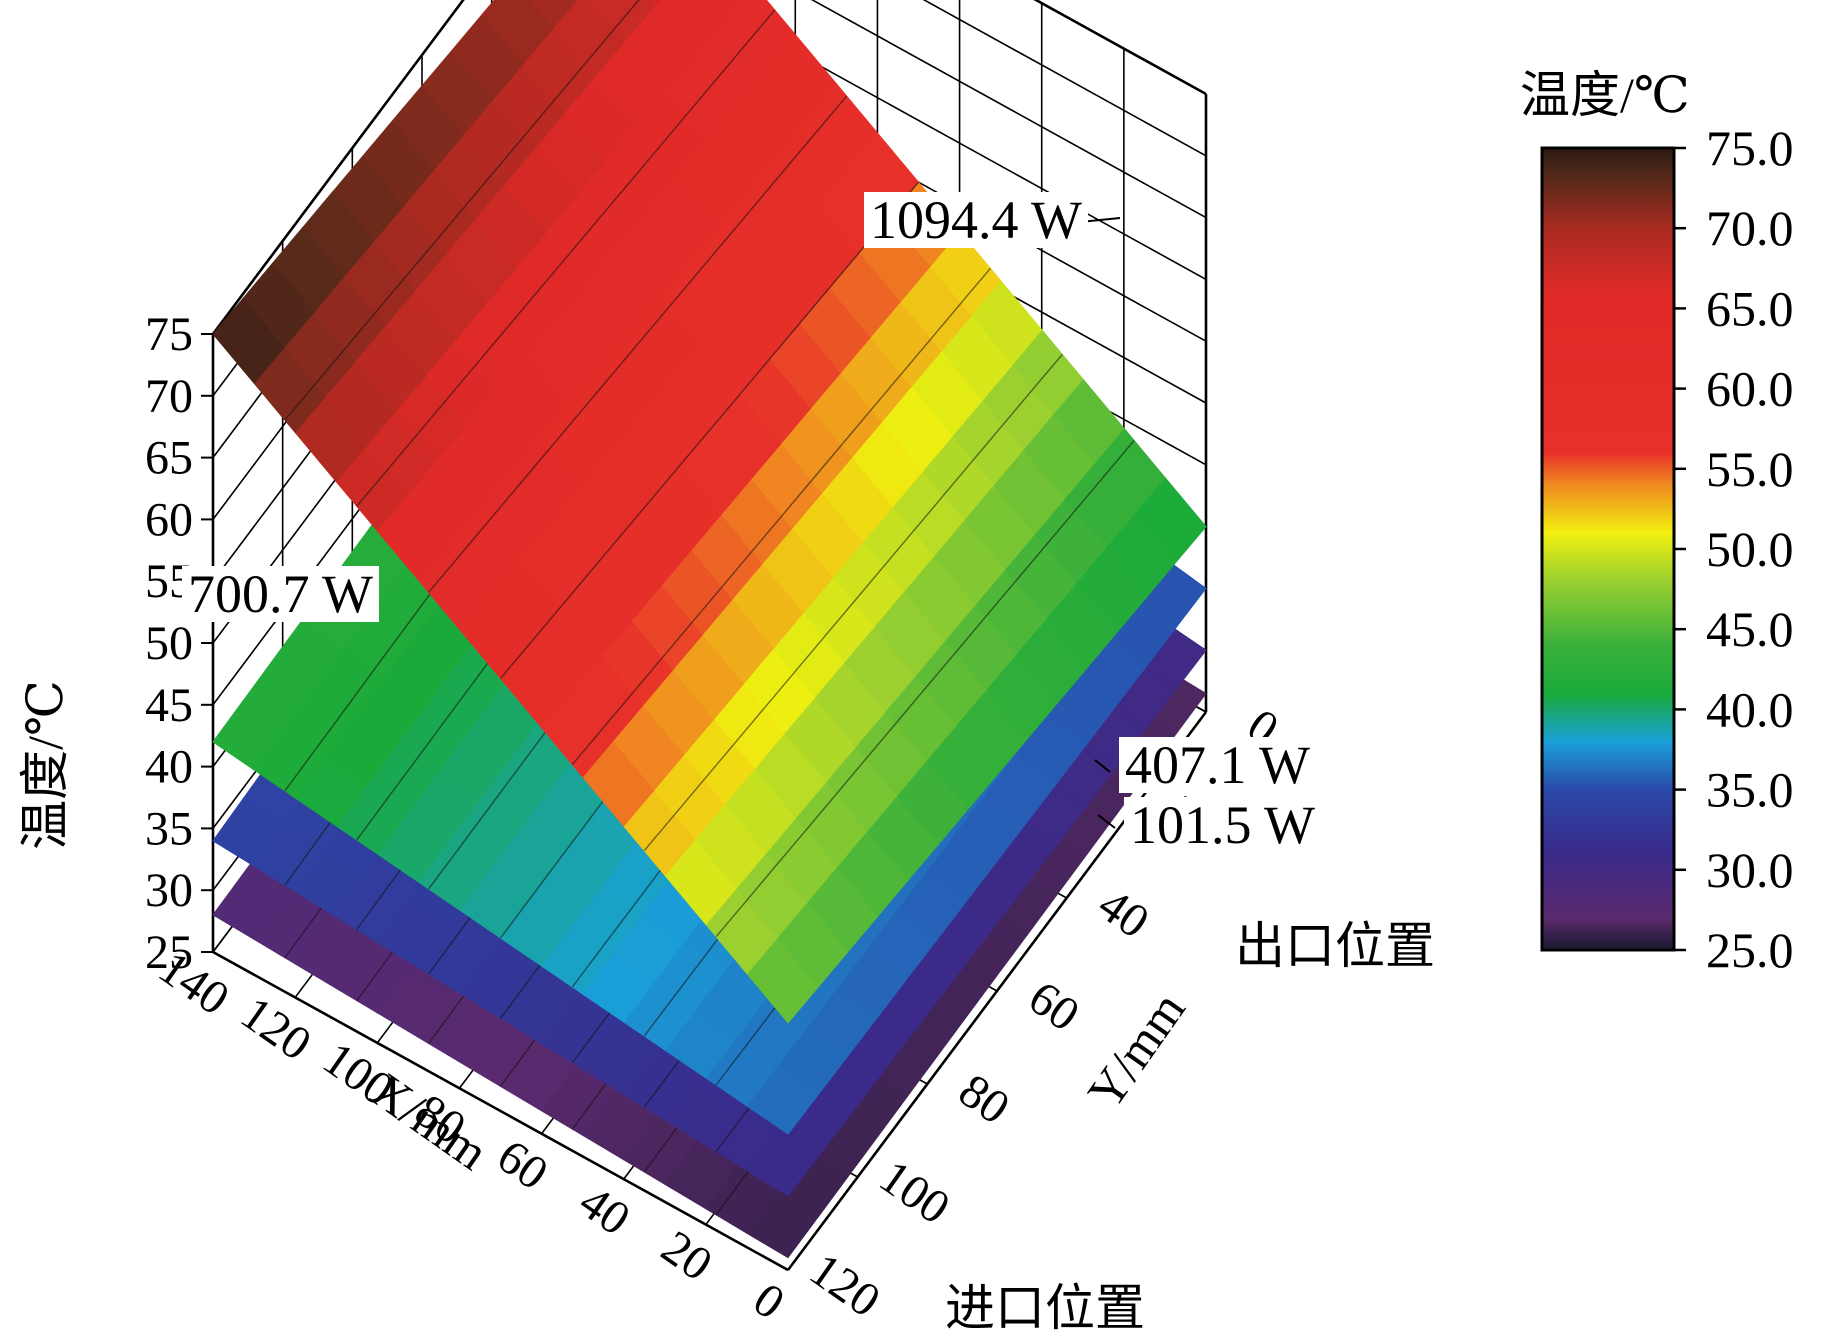  What do you see at coordinates (1750, 228) in the screenshot?
I see `colorbar-tick-label: 70.0` at bounding box center [1750, 228].